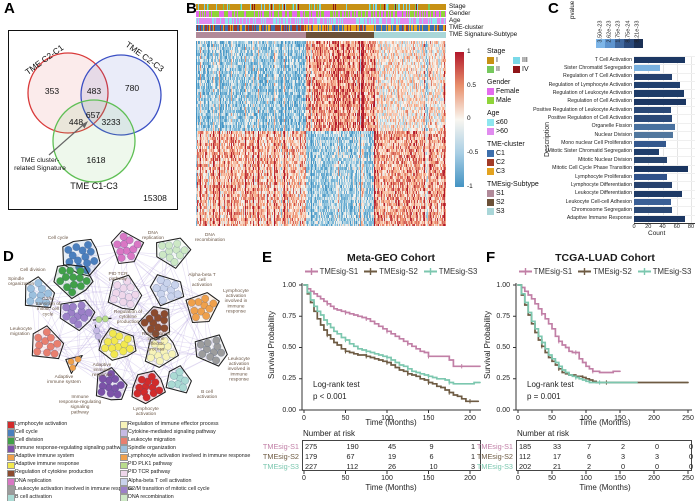  What do you see at coordinates (552, 478) in the screenshot?
I see `risk-x-tick-label: 50` at bounding box center [552, 478].